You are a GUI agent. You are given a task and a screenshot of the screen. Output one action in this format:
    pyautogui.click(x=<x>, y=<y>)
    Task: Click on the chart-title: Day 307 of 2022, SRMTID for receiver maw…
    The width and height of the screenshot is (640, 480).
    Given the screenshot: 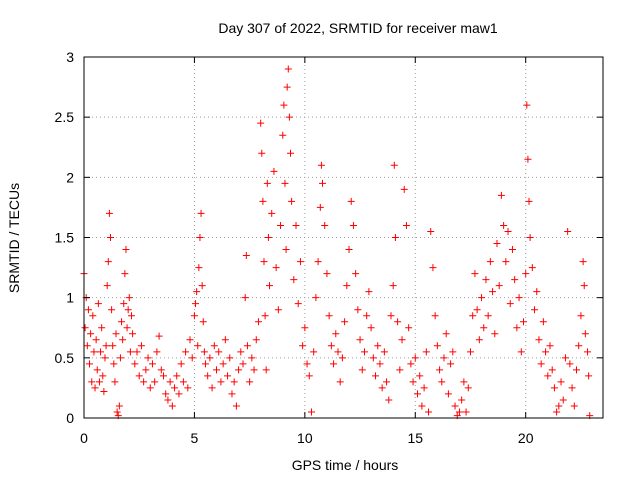 What is the action you would take?
    pyautogui.click(x=358, y=28)
    